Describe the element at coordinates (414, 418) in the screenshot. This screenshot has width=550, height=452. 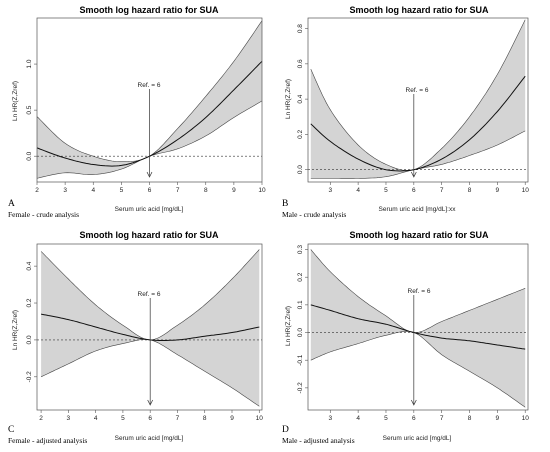
I see `panel-d-x-tick-label: 6` at that location.